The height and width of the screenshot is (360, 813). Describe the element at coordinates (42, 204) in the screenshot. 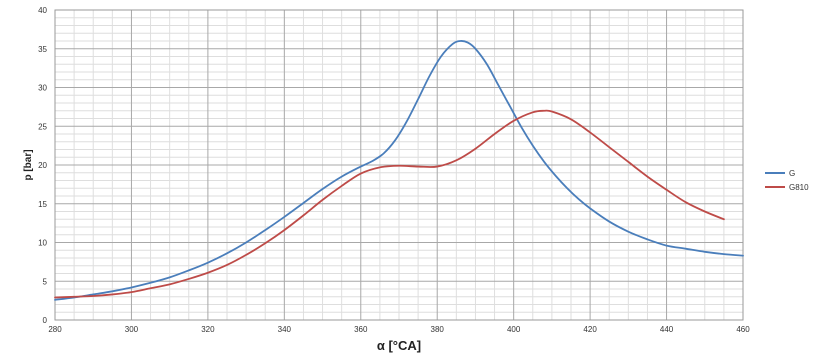

I see `y-tick-label: 15` at that location.